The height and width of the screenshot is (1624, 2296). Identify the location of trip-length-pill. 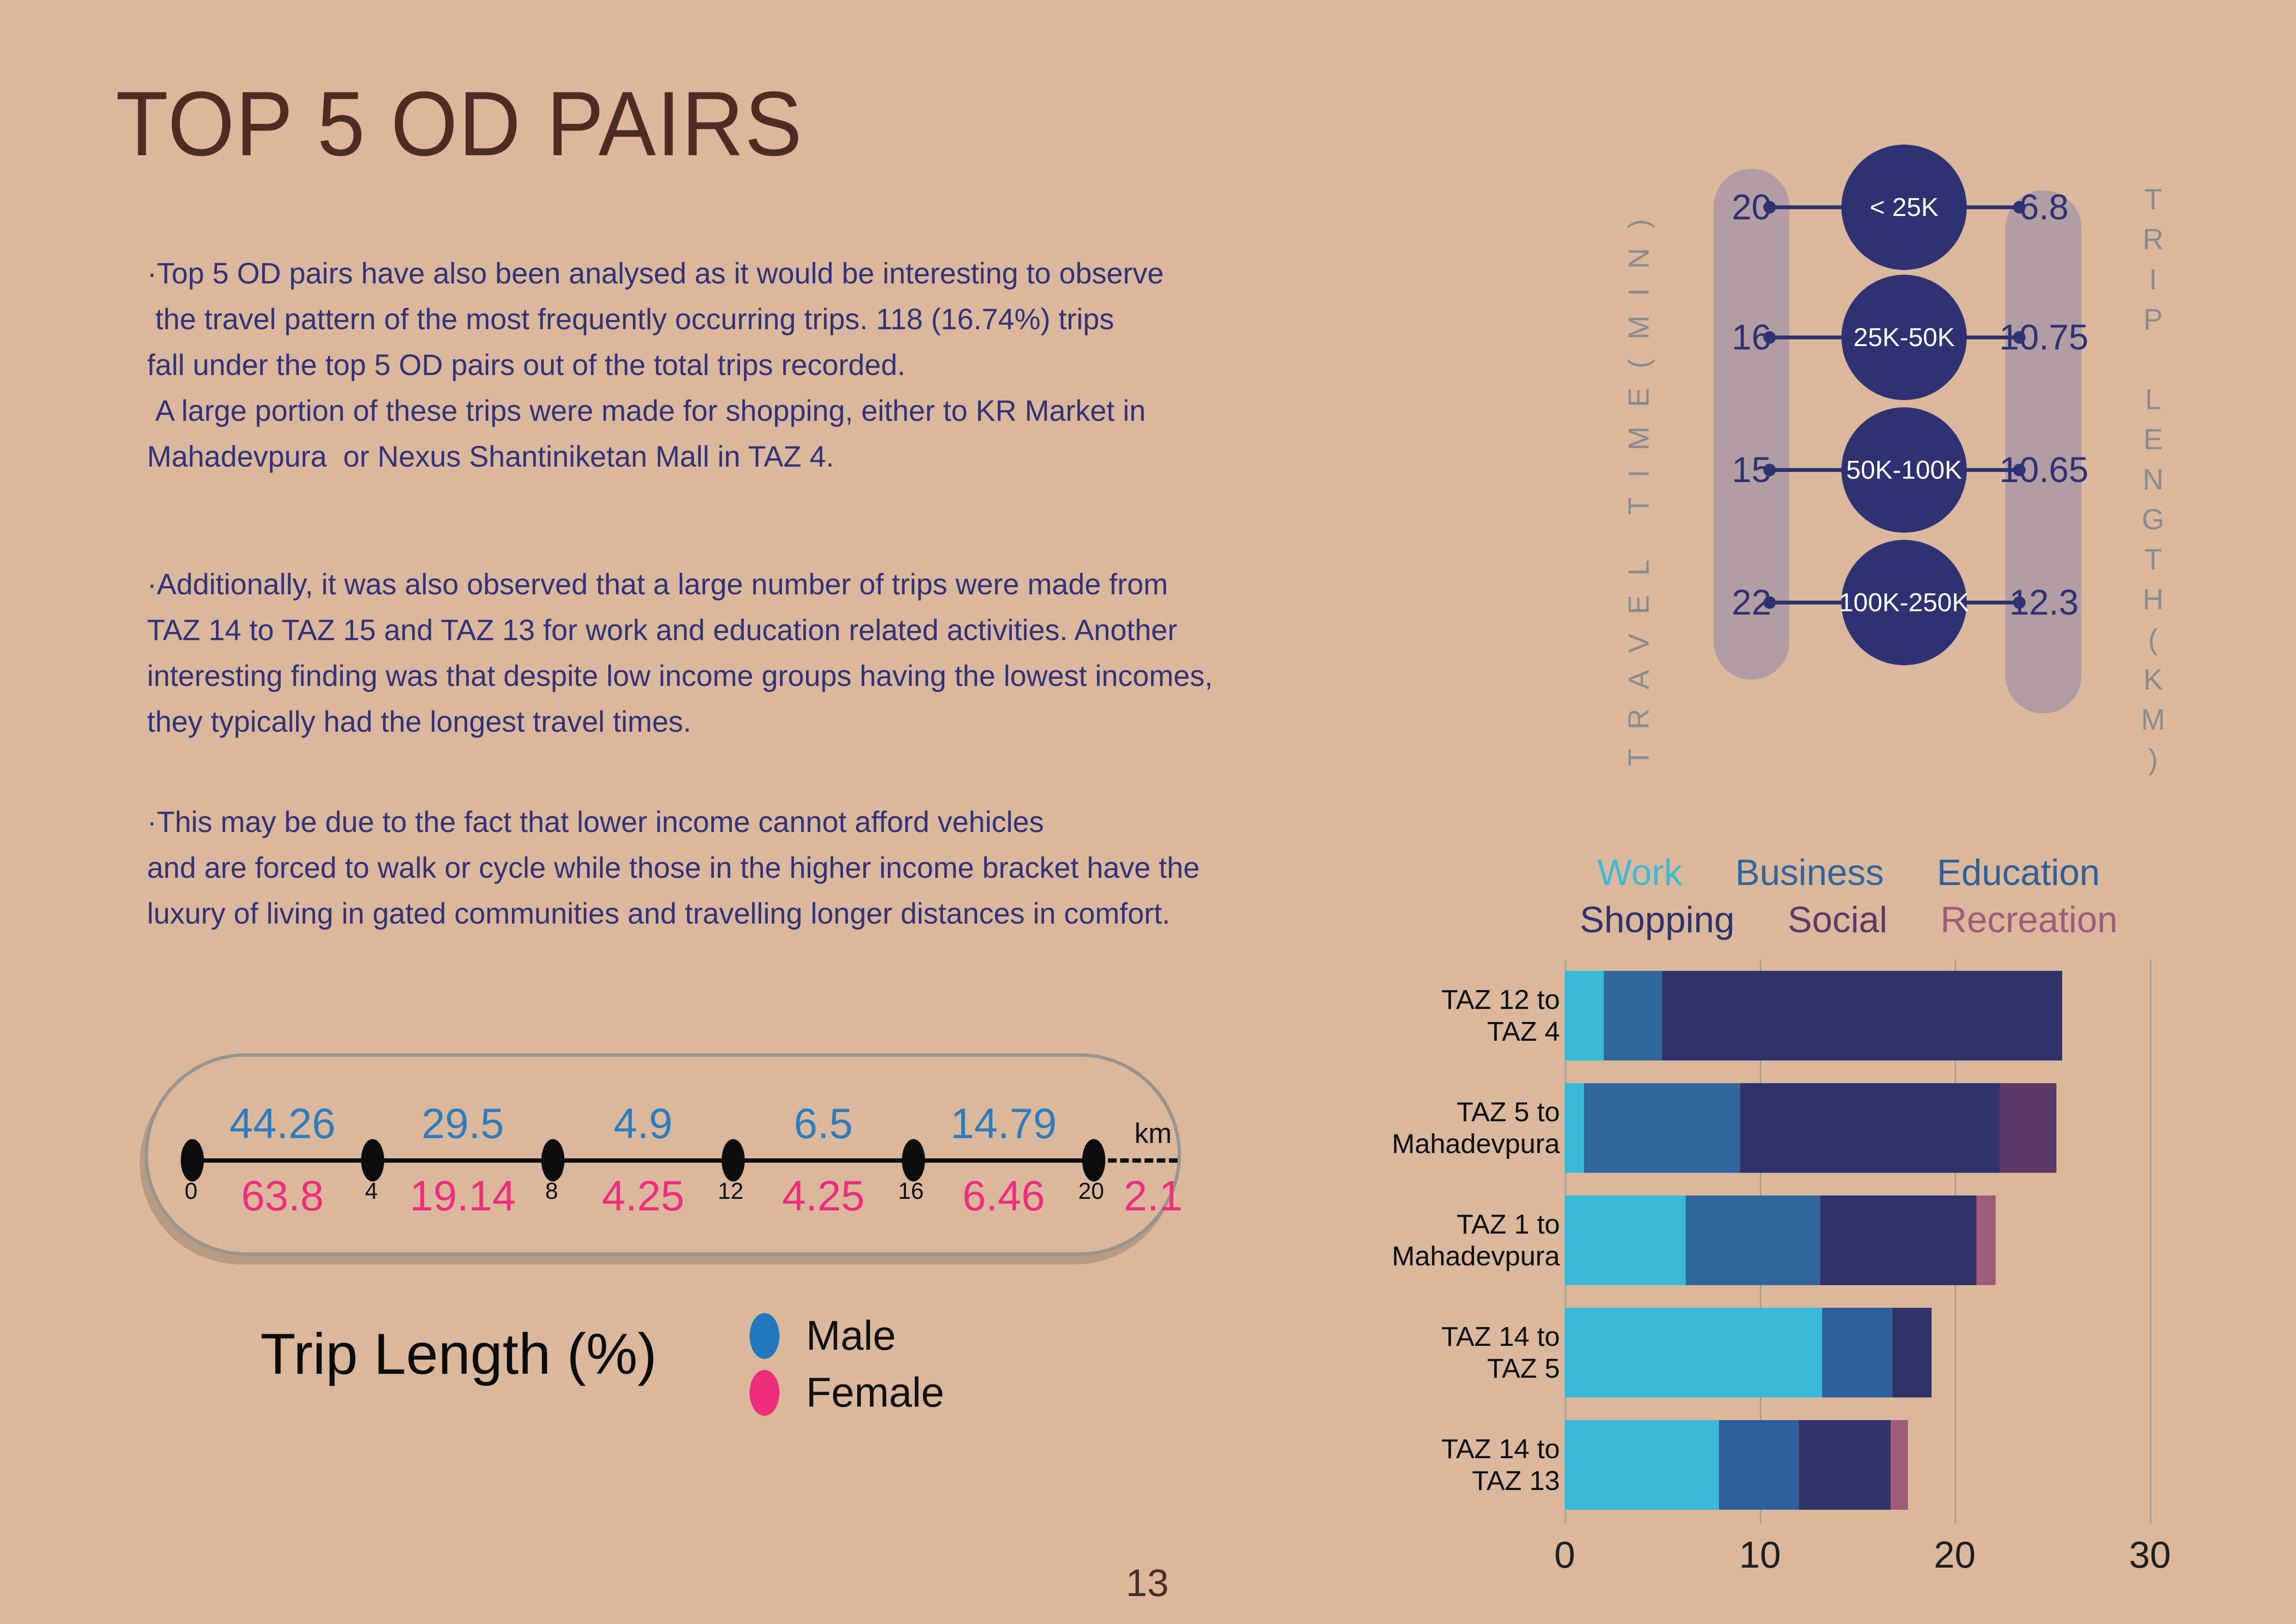
(2043, 451).